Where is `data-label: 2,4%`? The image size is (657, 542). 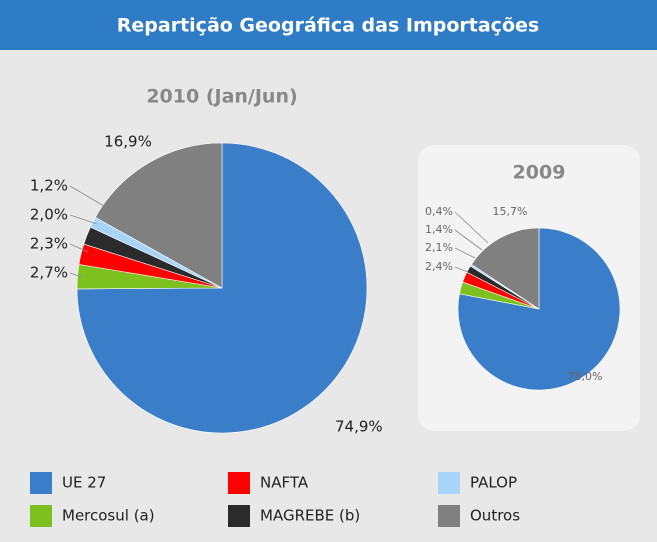
data-label: 2,4% is located at coordinates (439, 266).